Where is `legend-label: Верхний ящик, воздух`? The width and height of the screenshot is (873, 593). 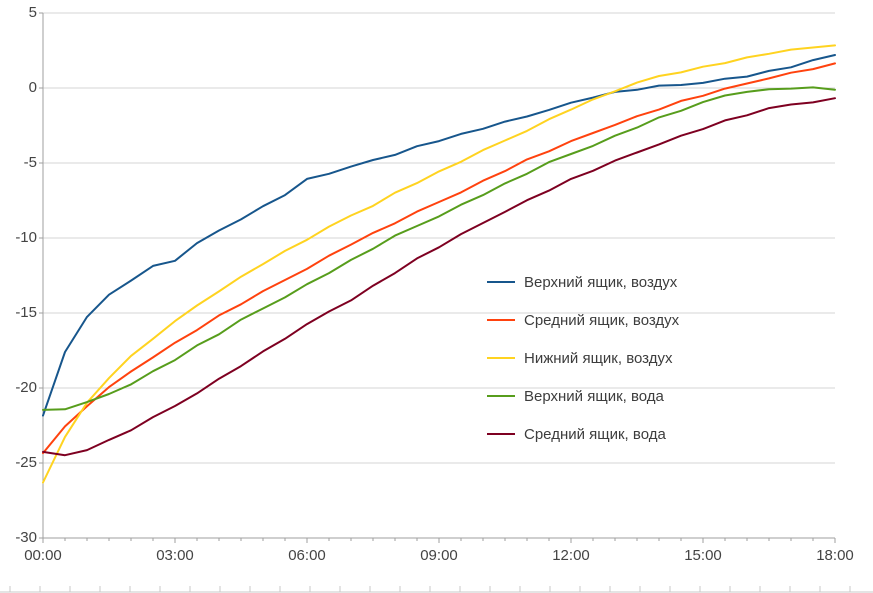 legend-label: Верхний ящик, воздух is located at coordinates (601, 282).